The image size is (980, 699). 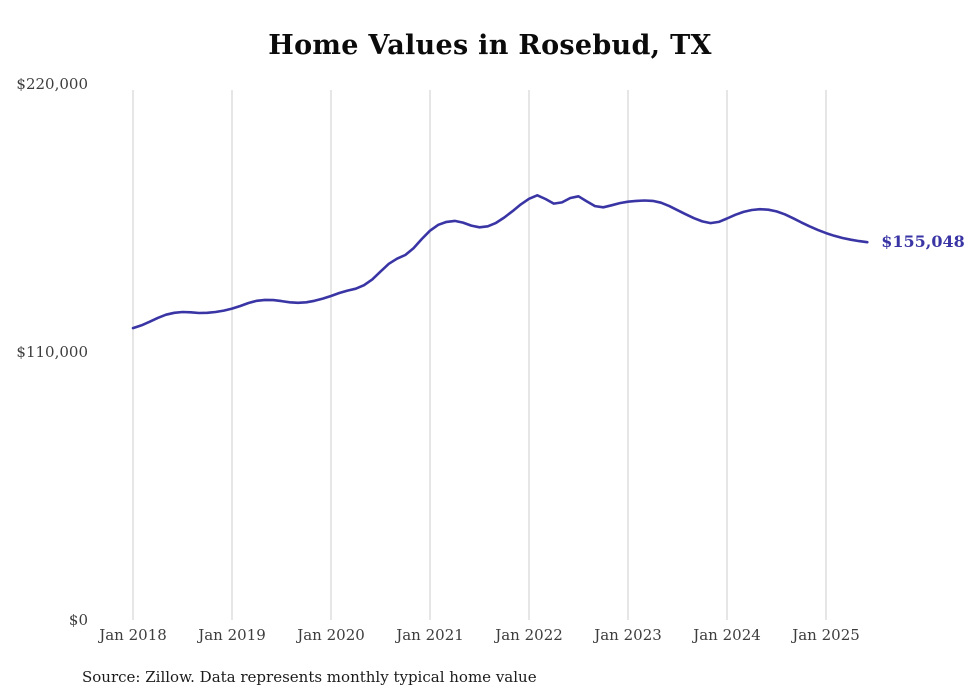 I want to click on y-axis-tick-label: $110,000, so click(x=52, y=352).